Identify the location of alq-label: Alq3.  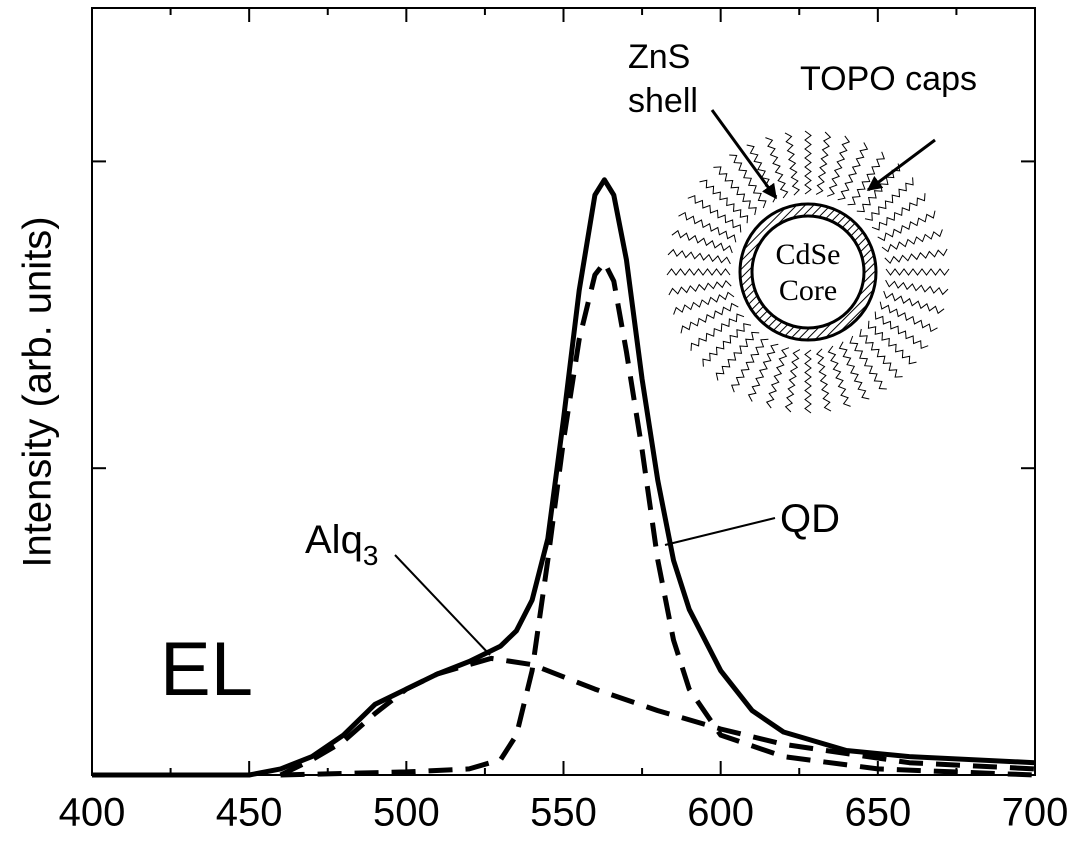
(341, 544).